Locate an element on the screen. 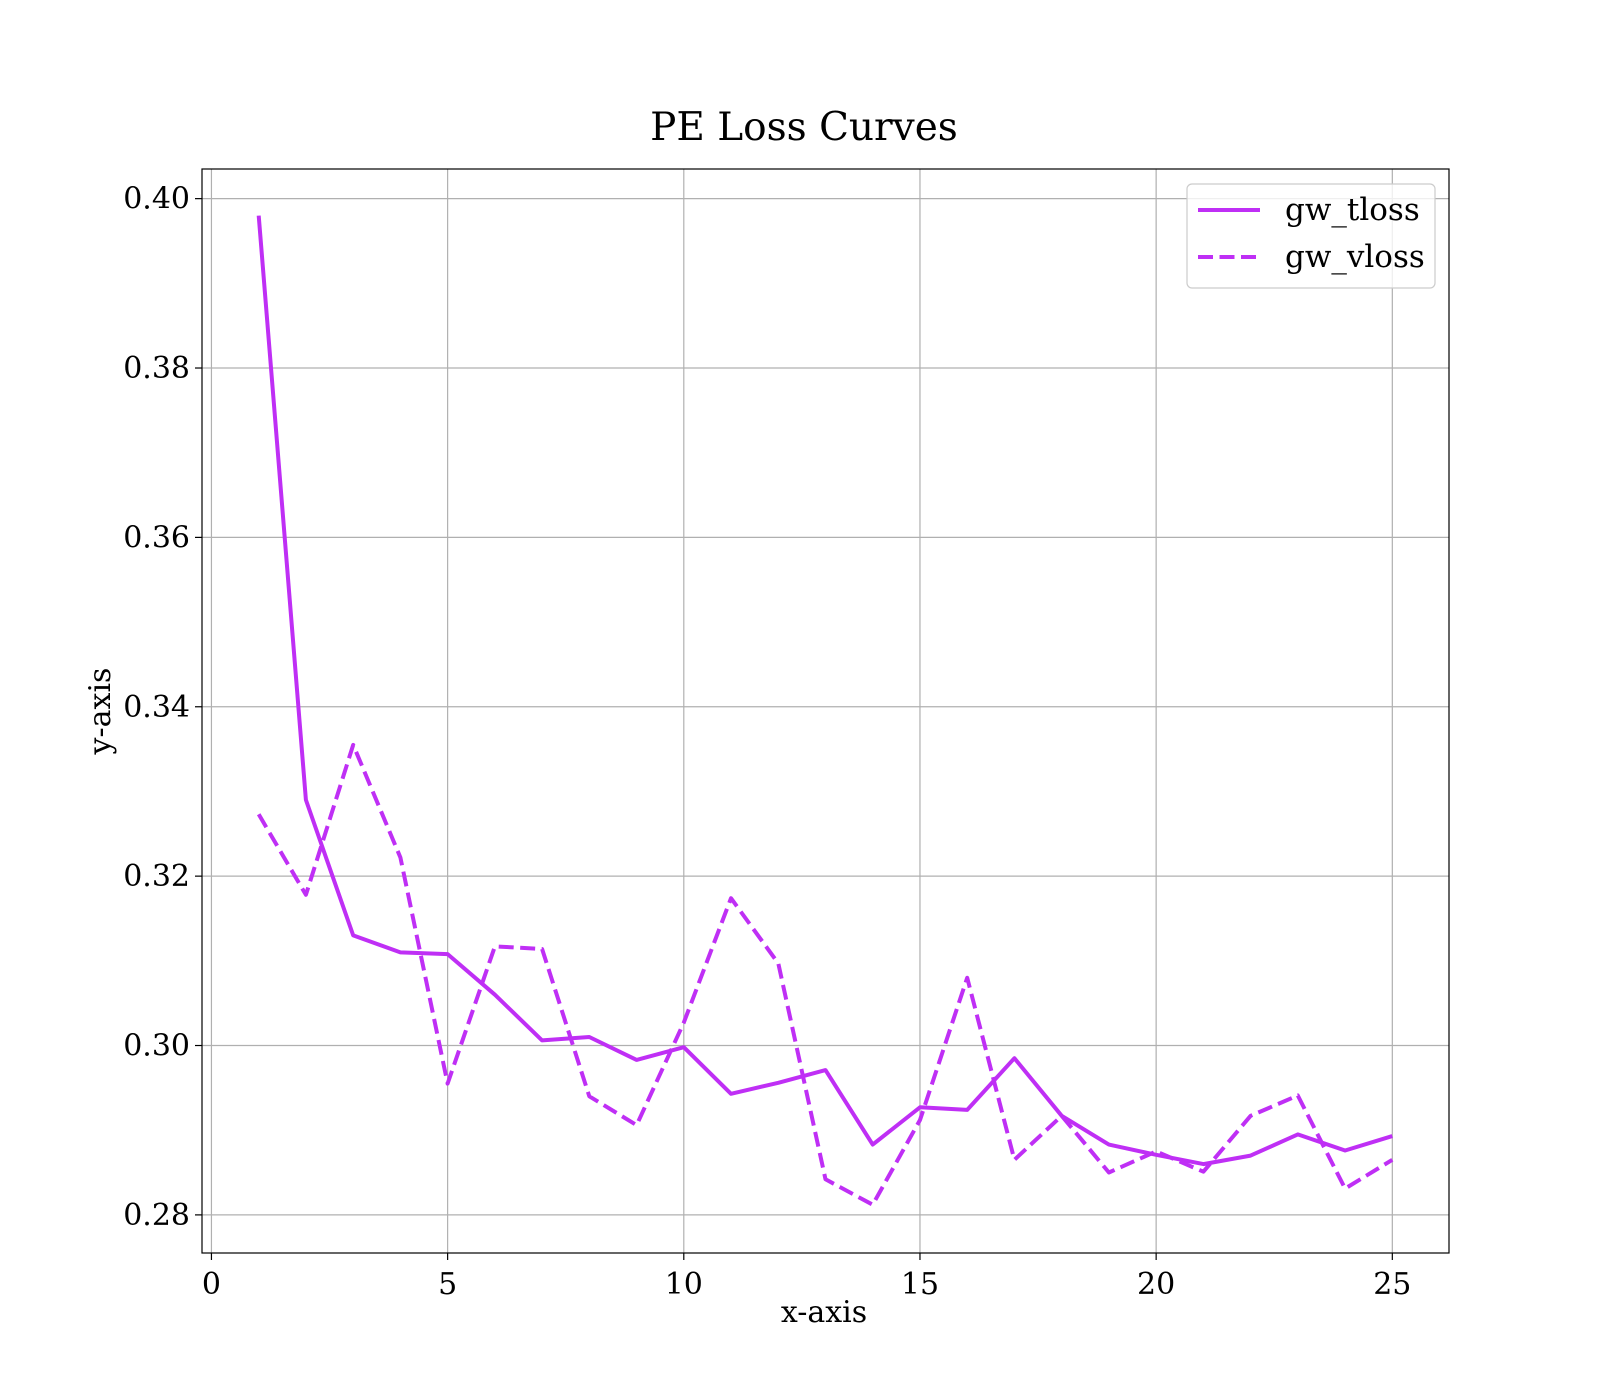 The image size is (1600, 1400). y-tick-label: 0.40 is located at coordinates (156, 199).